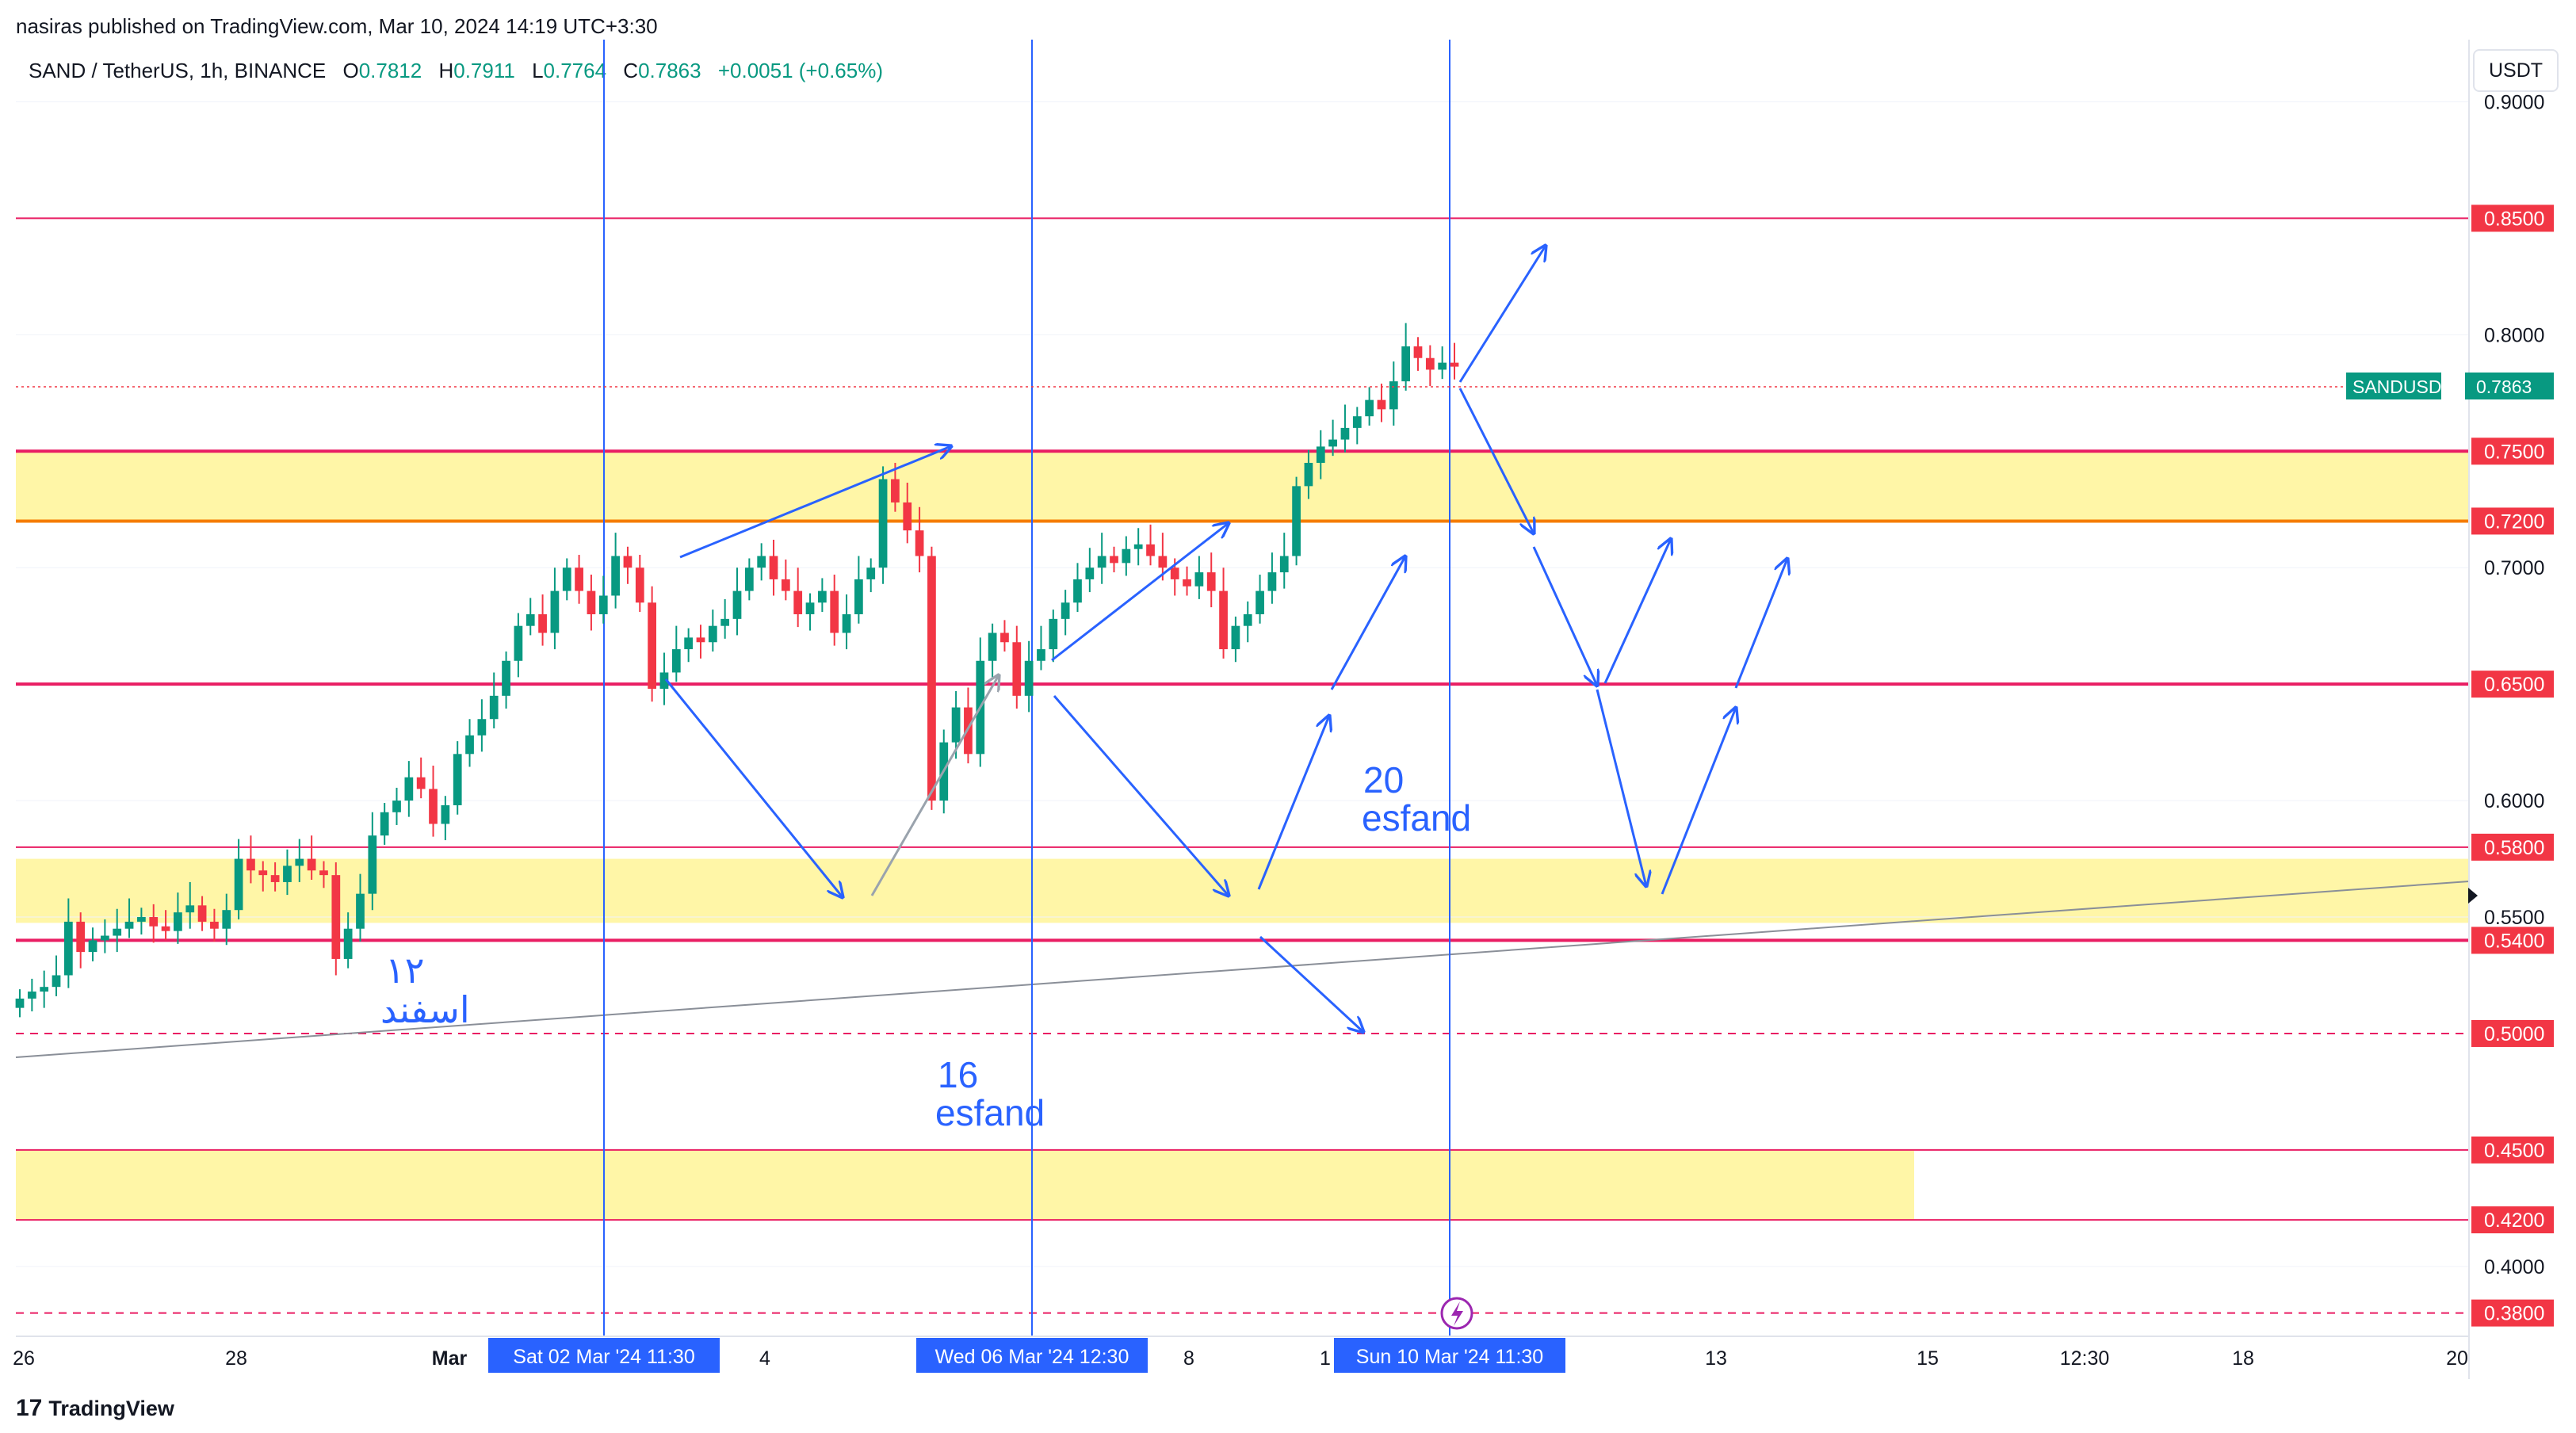 This screenshot has width=2576, height=1433. I want to click on annotation-12-line1: ۱۲, so click(404, 970).